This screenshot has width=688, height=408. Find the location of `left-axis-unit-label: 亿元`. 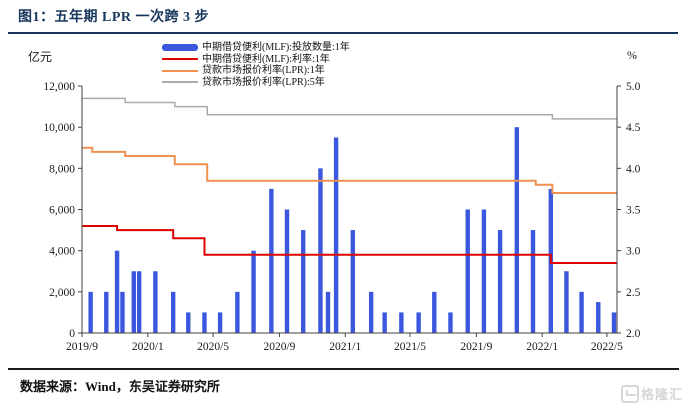

left-axis-unit-label: 亿元 is located at coordinates (40, 57).